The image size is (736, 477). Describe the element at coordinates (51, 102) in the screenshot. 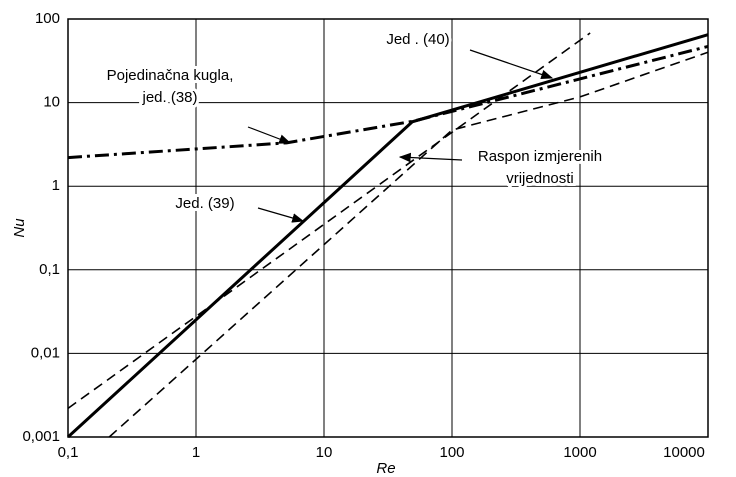

I see `y-tick-label: 10` at that location.